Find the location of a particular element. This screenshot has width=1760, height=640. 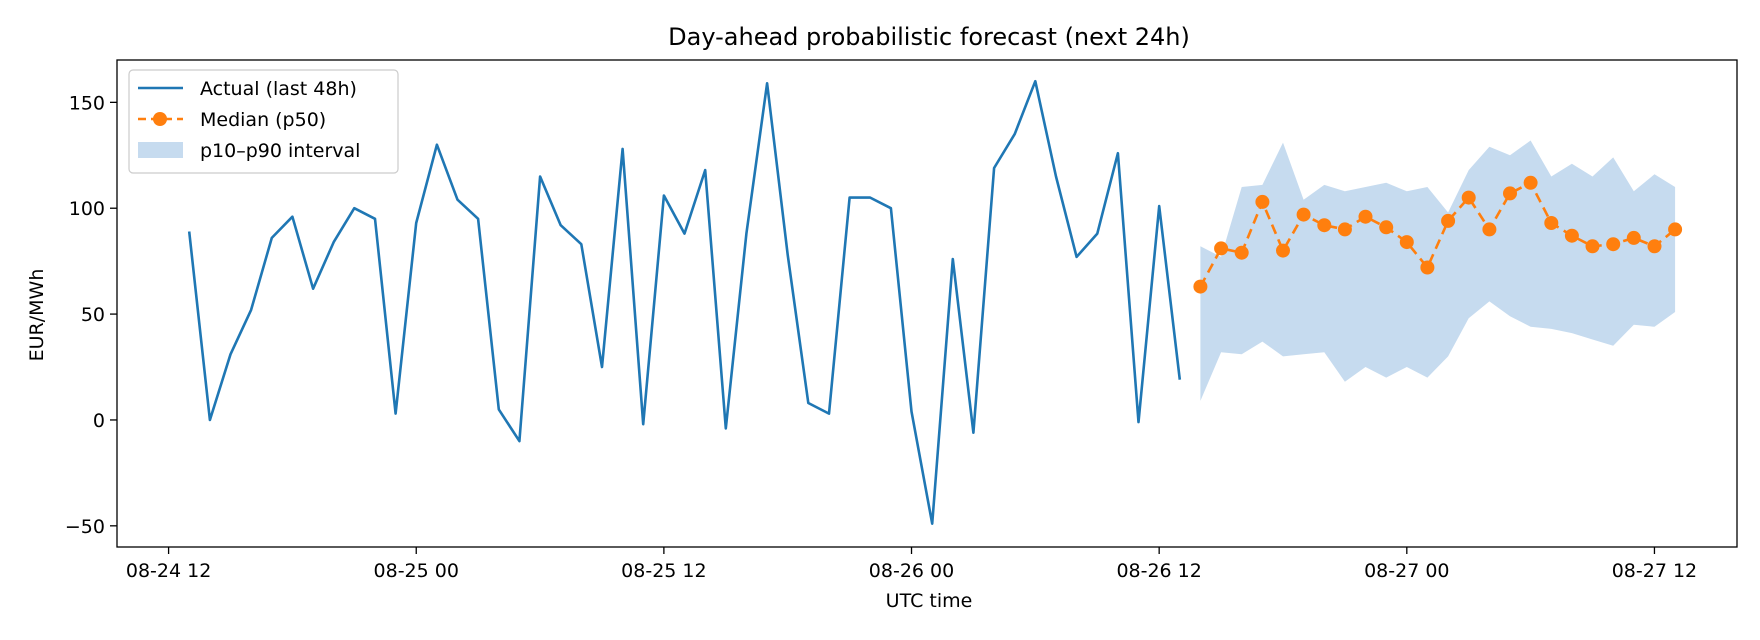

x-axis-label: UTC time is located at coordinates (929, 601).